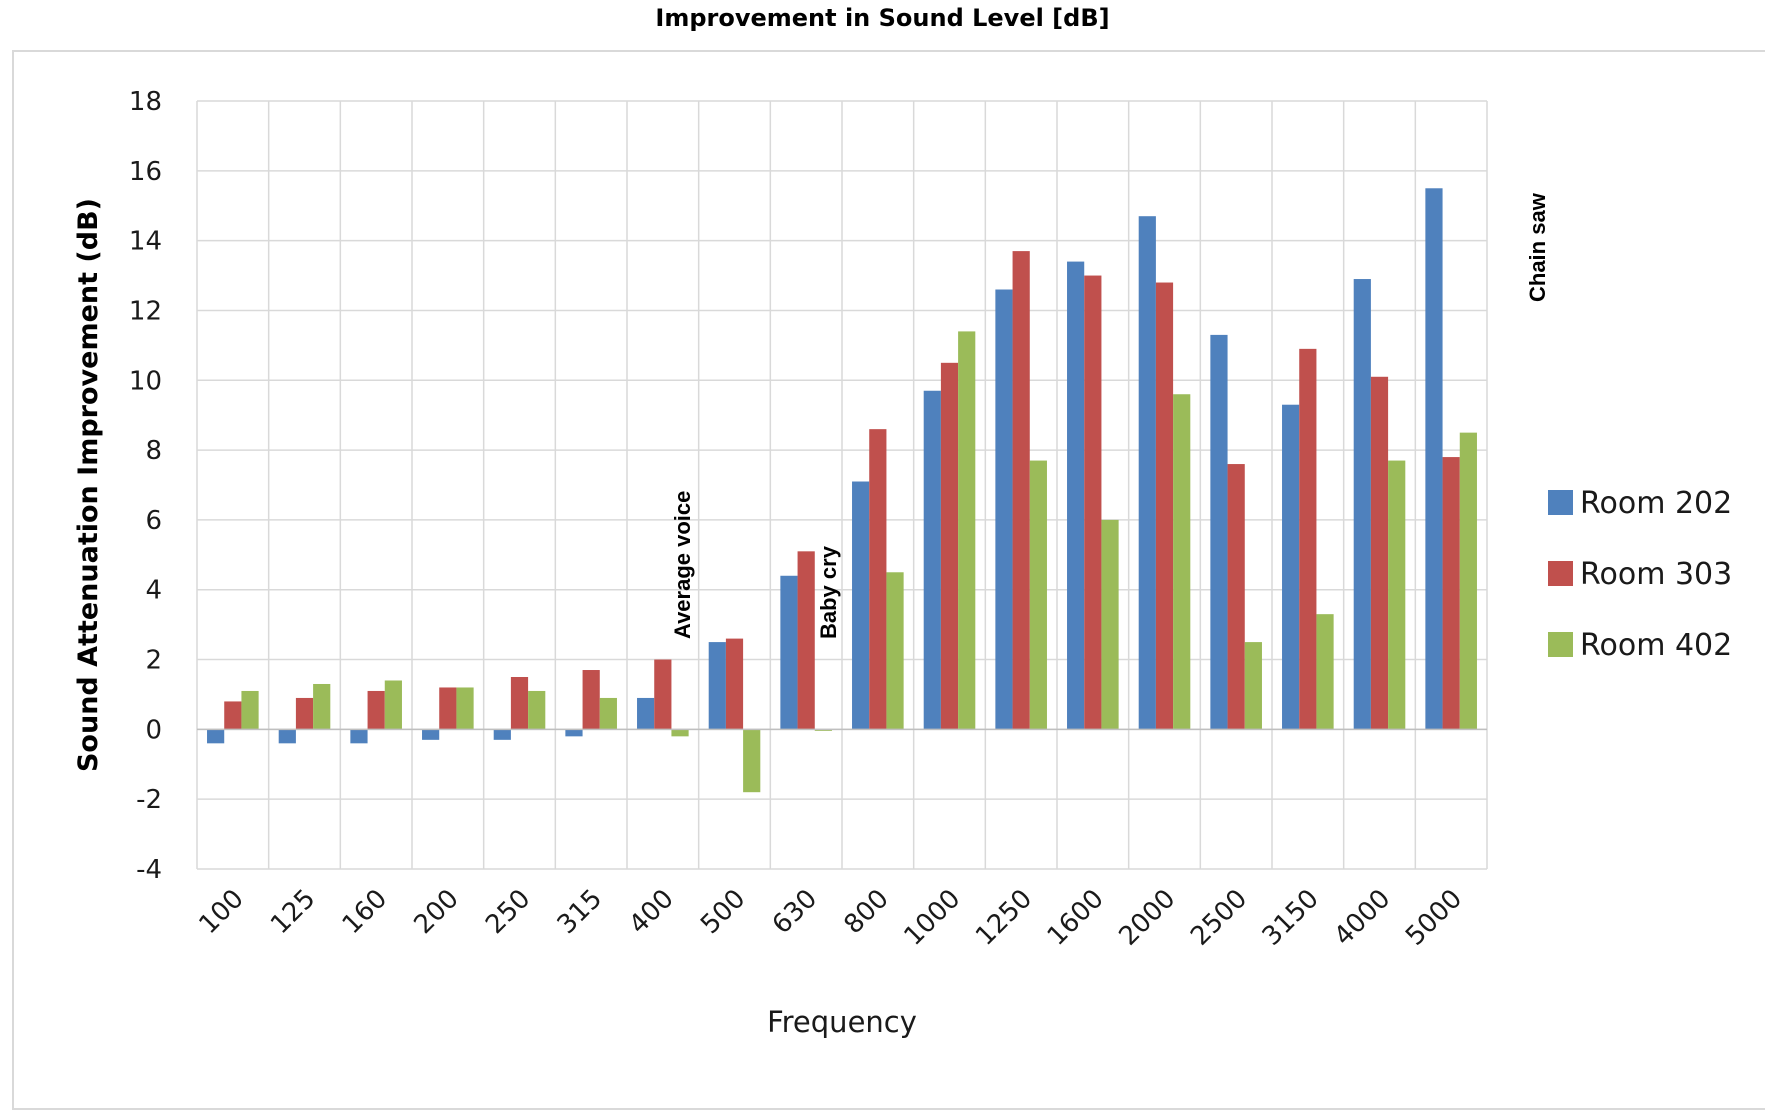 This screenshot has width=1765, height=1110. Describe the element at coordinates (1182, 562) in the screenshot. I see `bar-room-402-2000` at that location.